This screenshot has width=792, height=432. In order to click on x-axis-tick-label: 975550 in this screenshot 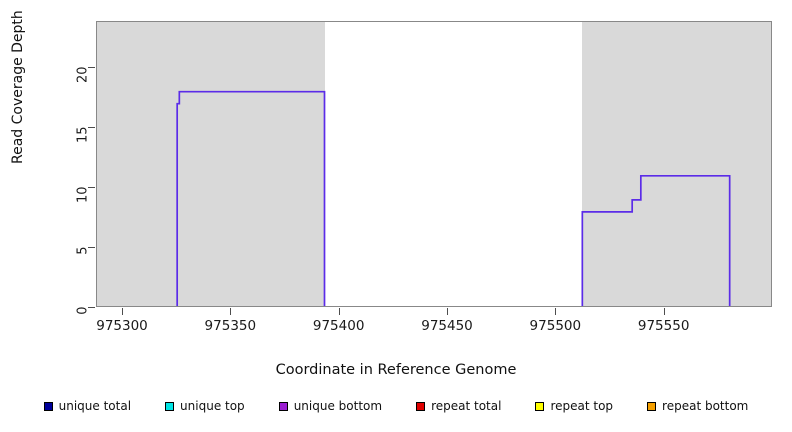, I will do `click(663, 326)`.